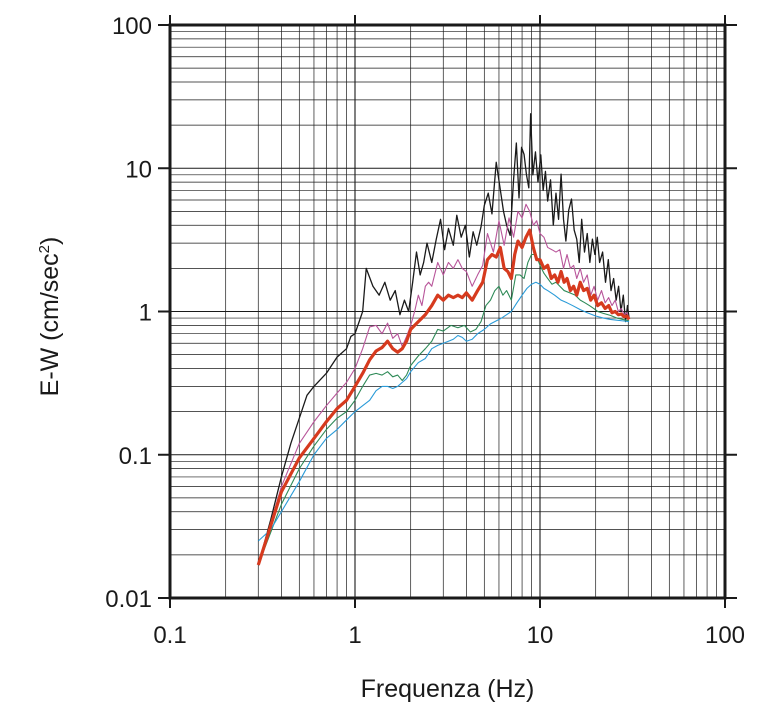  Describe the element at coordinates (128, 599) in the screenshot. I see `y-tick-label: 0.01` at that location.